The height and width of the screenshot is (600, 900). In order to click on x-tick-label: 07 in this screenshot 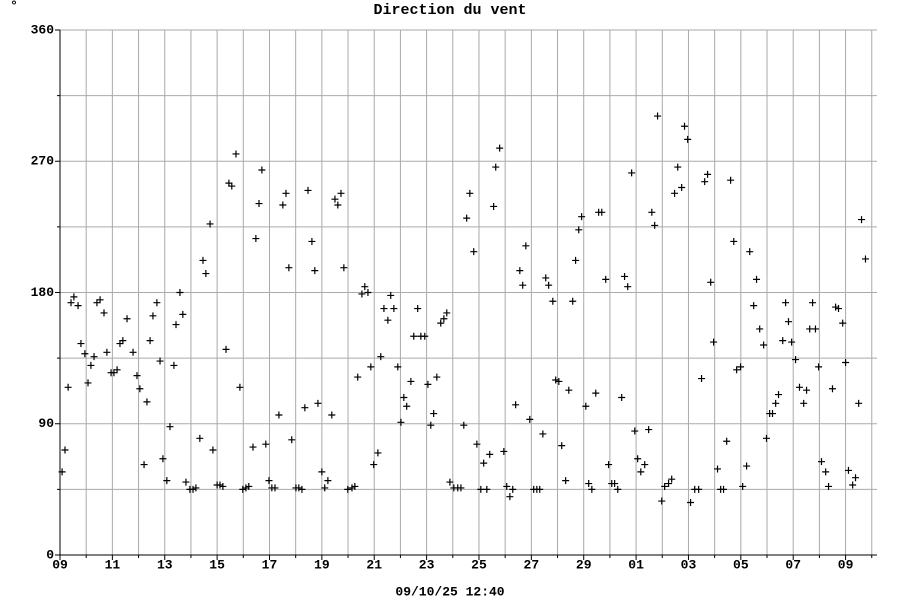, I will do `click(793, 564)`.